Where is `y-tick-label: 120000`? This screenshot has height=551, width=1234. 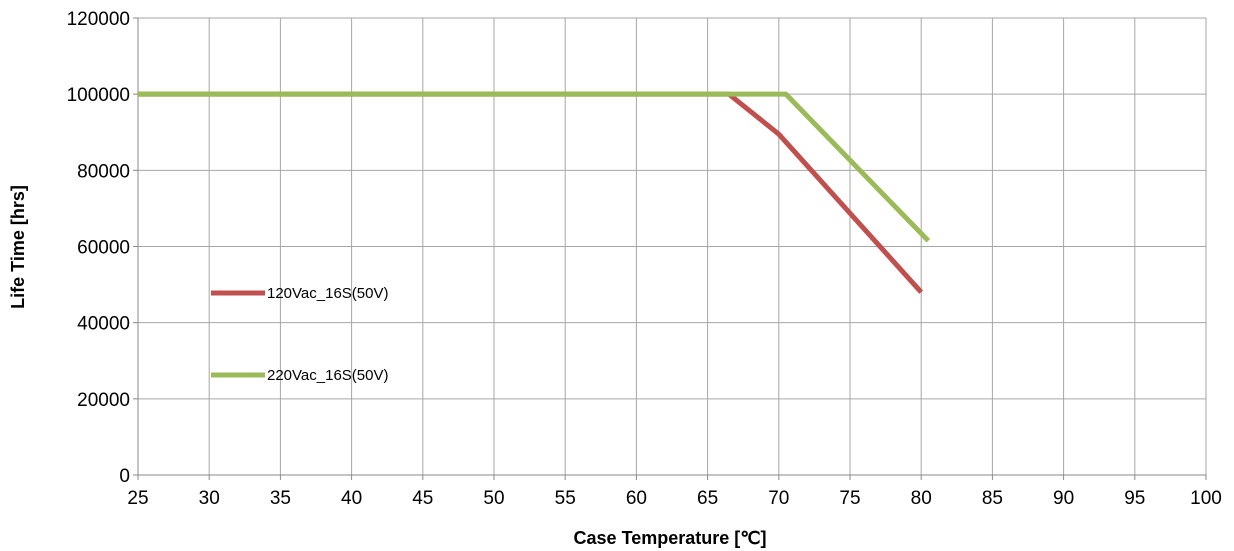 y-tick-label: 120000 is located at coordinates (98, 19).